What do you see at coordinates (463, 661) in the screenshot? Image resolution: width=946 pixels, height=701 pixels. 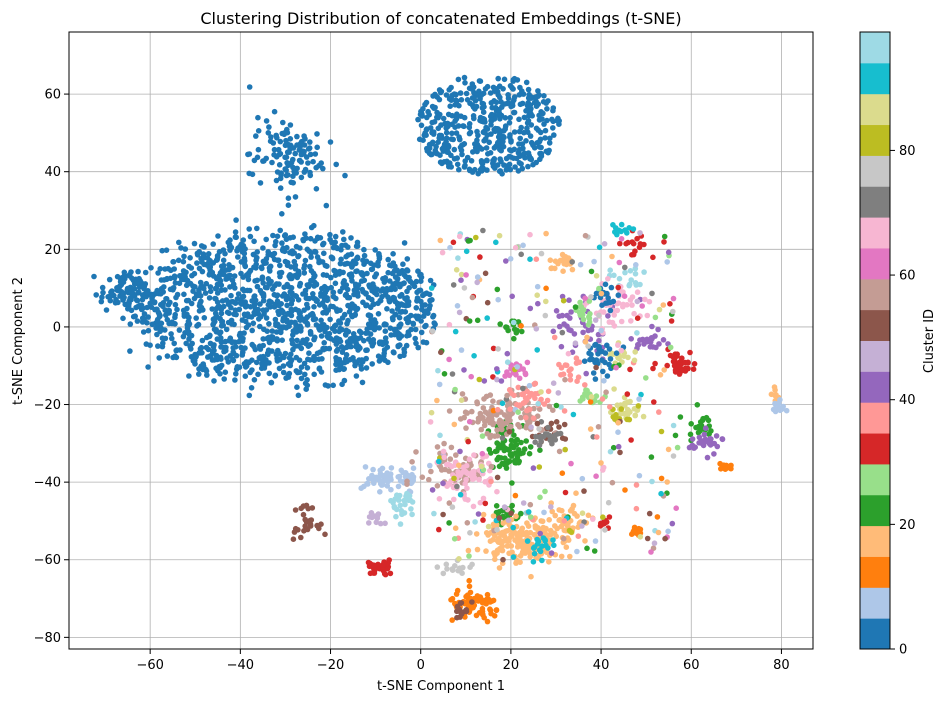 I see `x-axis-ticks: −60 −40 −20 0 20 40 60 80` at bounding box center [463, 661].